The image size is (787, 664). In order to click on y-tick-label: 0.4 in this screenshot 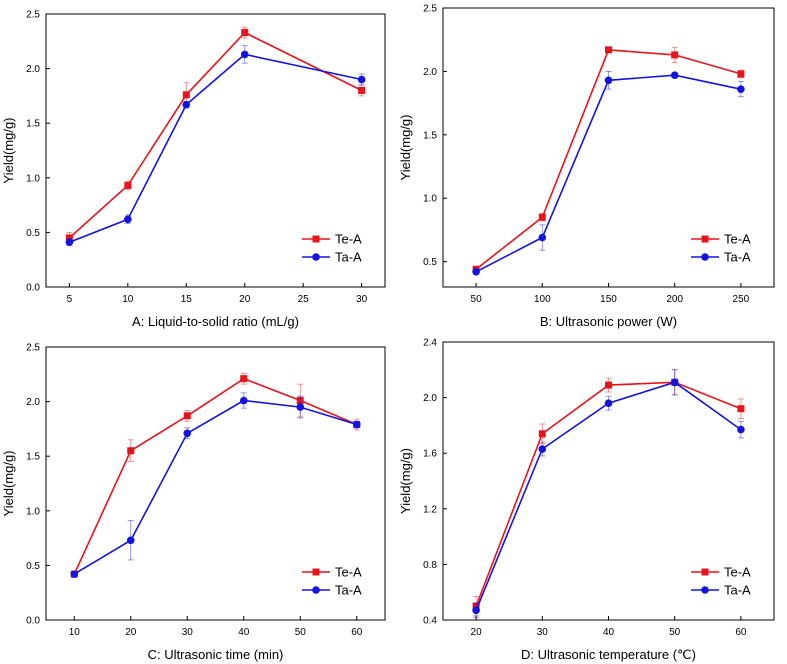, I will do `click(430, 621)`.